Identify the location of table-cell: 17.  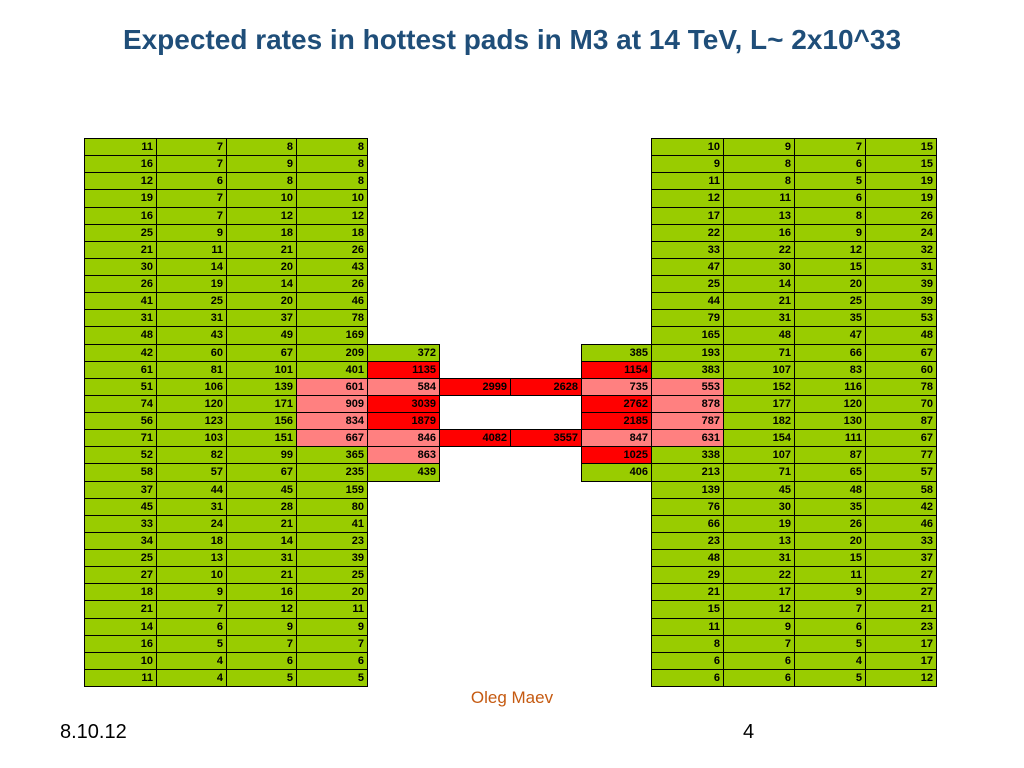
(901, 660).